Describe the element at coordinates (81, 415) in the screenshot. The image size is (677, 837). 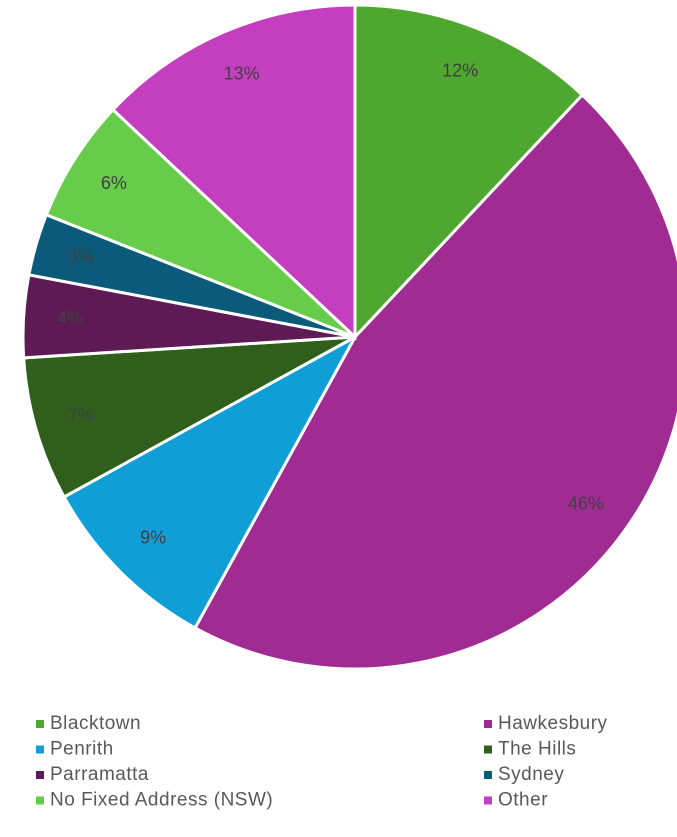
I see `data-label: 7%` at that location.